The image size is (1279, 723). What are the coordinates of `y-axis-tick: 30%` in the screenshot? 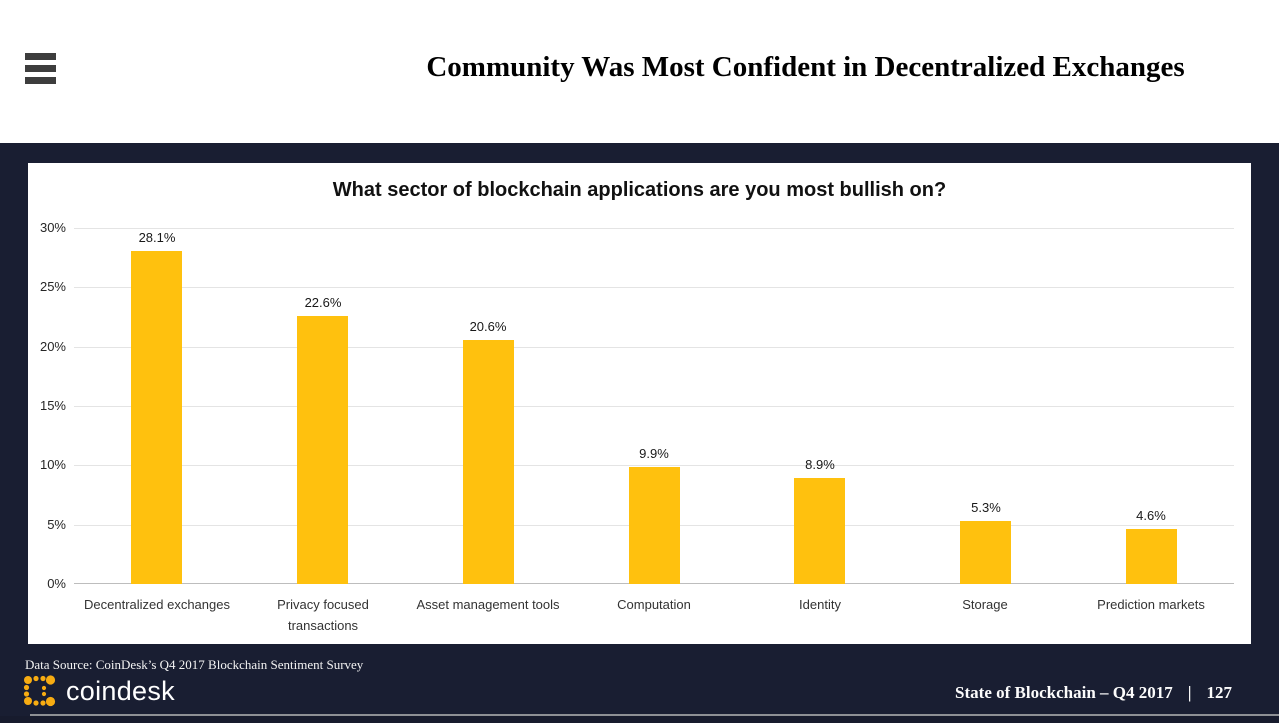 It's located at (52, 227).